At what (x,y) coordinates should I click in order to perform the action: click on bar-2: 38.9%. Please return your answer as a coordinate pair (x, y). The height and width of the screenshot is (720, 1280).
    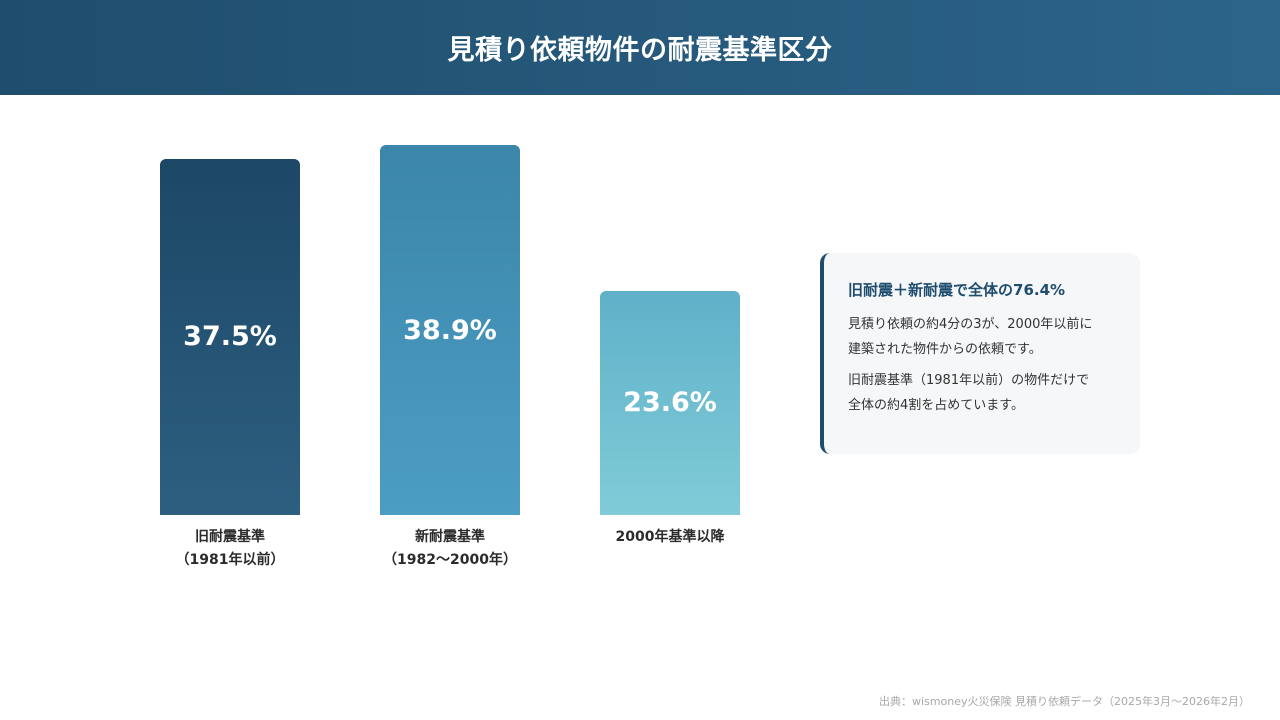
    Looking at the image, I should click on (450, 330).